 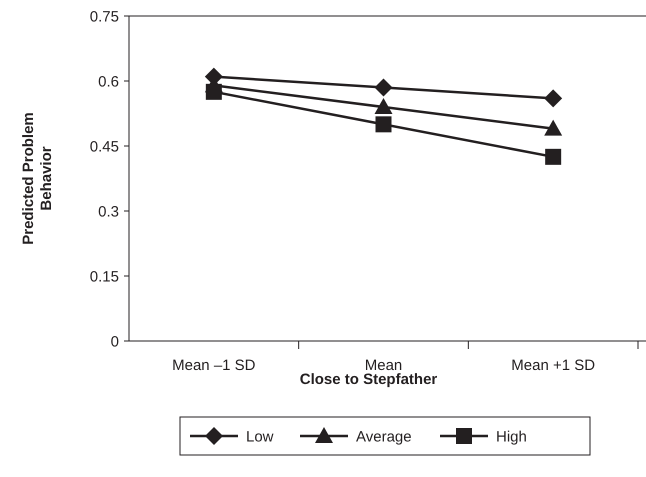 I want to click on legend-label: Low, so click(x=260, y=437).